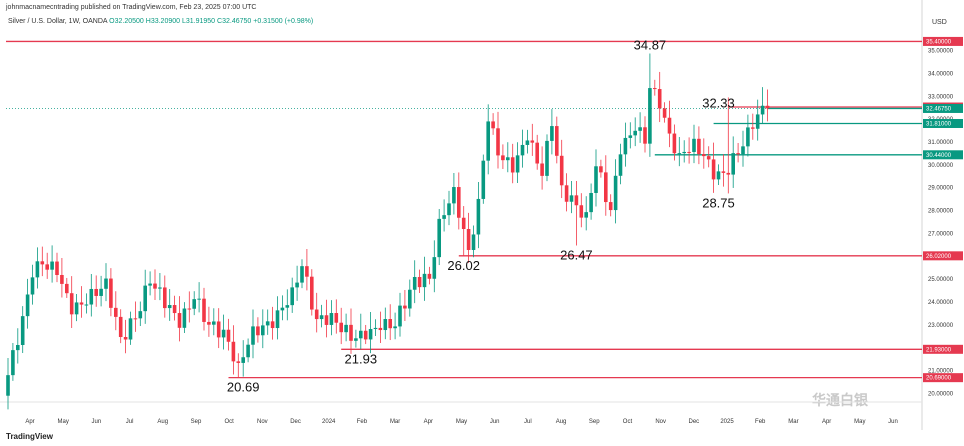 The height and width of the screenshot is (446, 964). What do you see at coordinates (939, 109) in the screenshot?
I see `level-price-label: 32.46750` at bounding box center [939, 109].